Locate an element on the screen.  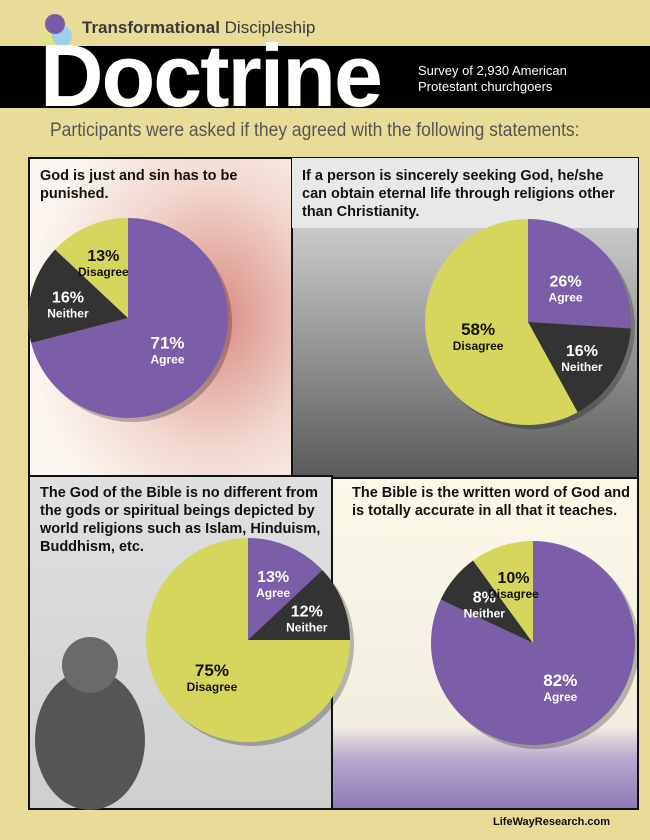
brand-name: Transformational Discipleship is located at coordinates (199, 27).